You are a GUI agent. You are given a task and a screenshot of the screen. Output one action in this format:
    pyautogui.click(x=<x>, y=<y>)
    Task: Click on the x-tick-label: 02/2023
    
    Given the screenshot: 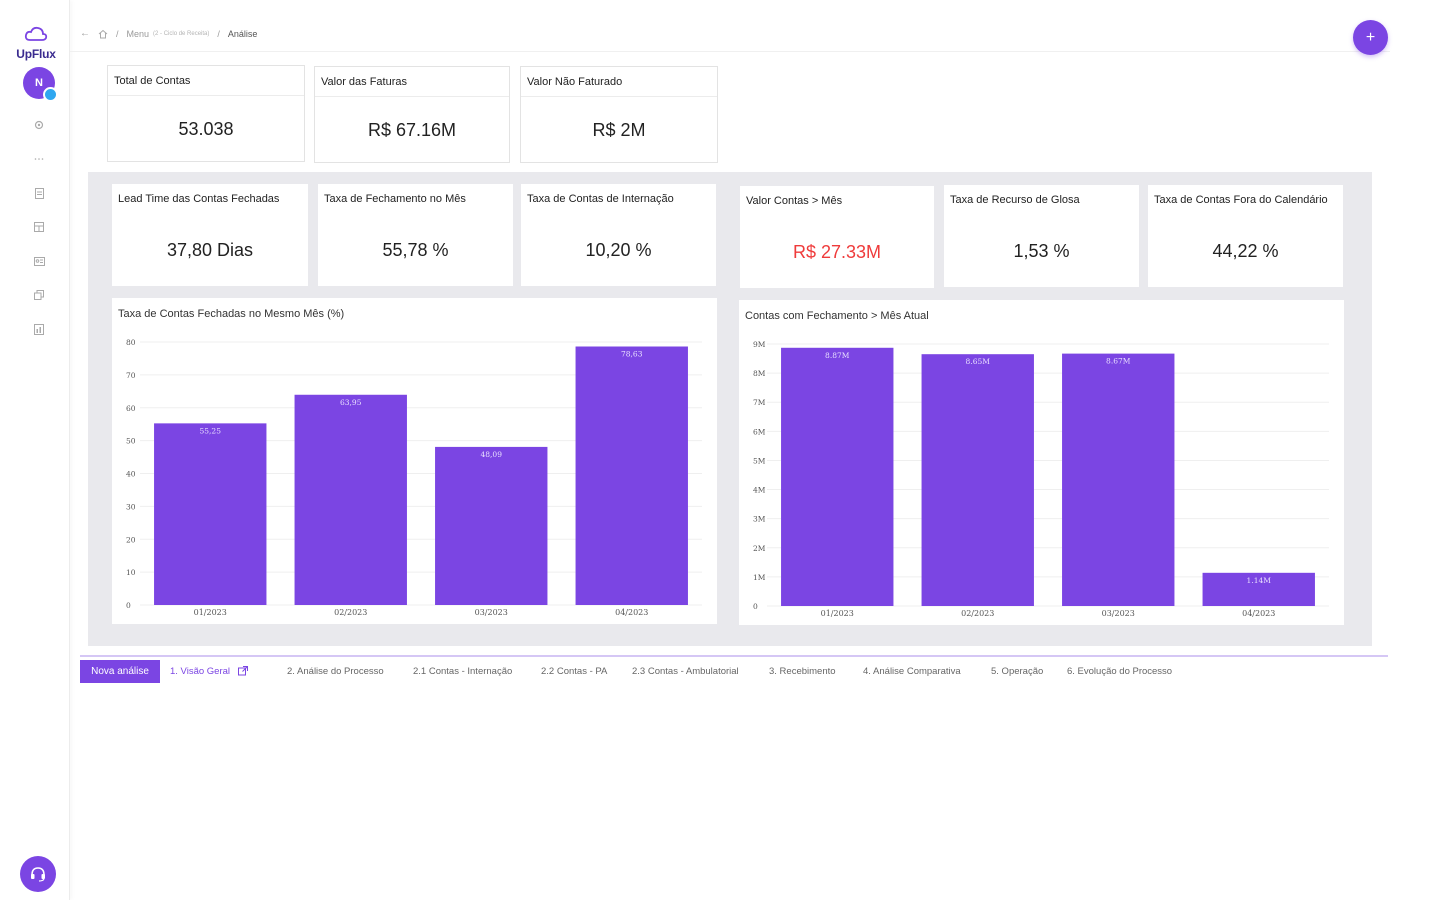 What is the action you would take?
    pyautogui.click(x=977, y=613)
    